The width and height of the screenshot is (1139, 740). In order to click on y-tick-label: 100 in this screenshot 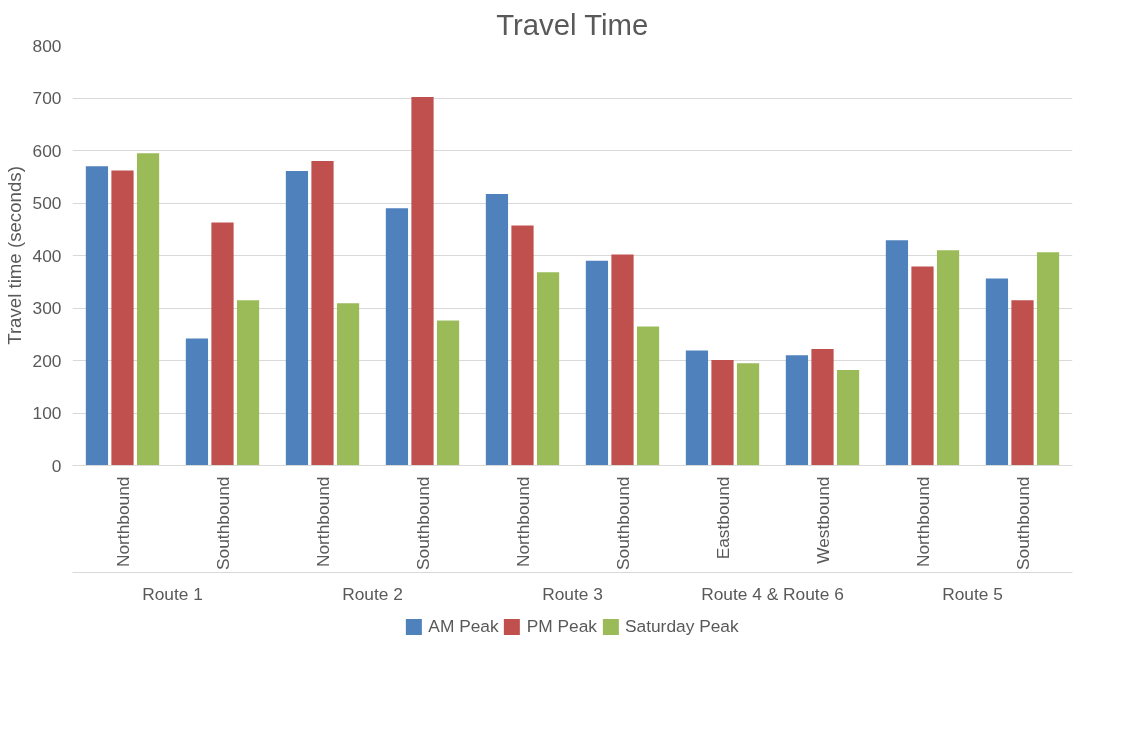, I will do `click(47, 413)`.